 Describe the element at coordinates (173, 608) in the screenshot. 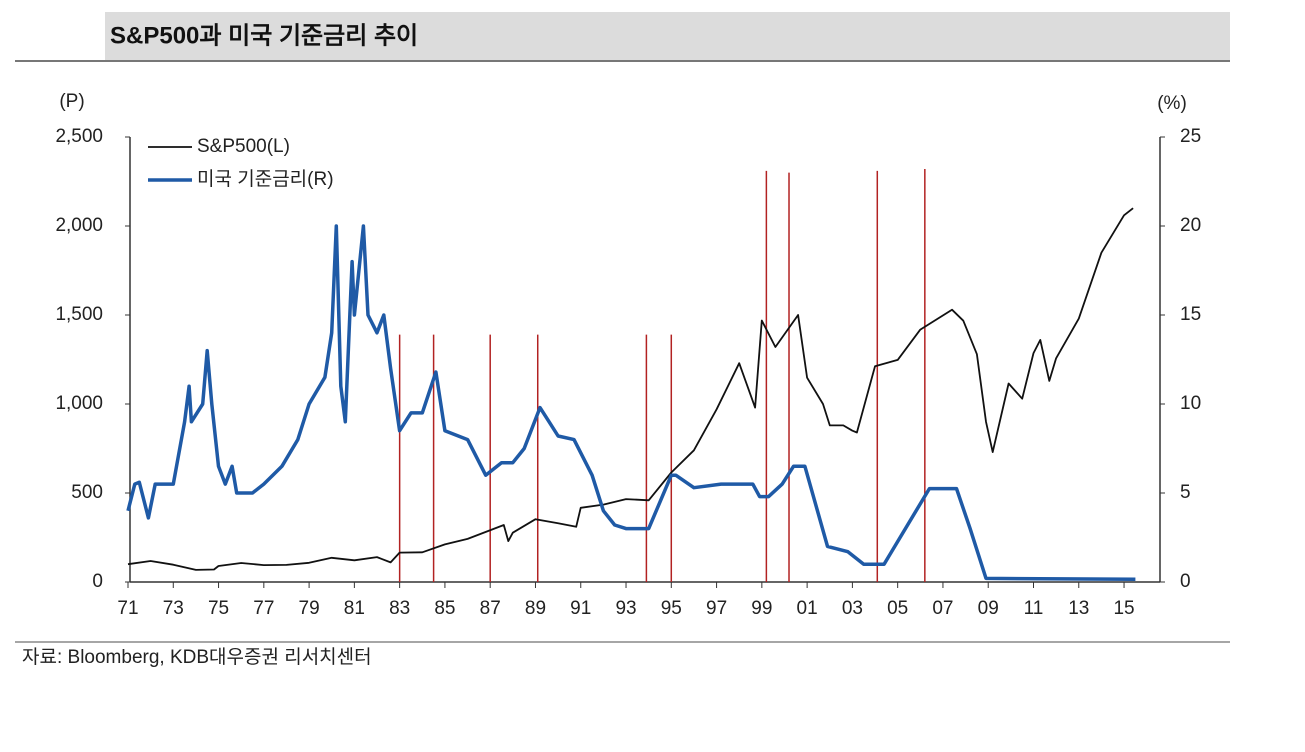

I see `x-tick-label: 73` at that location.